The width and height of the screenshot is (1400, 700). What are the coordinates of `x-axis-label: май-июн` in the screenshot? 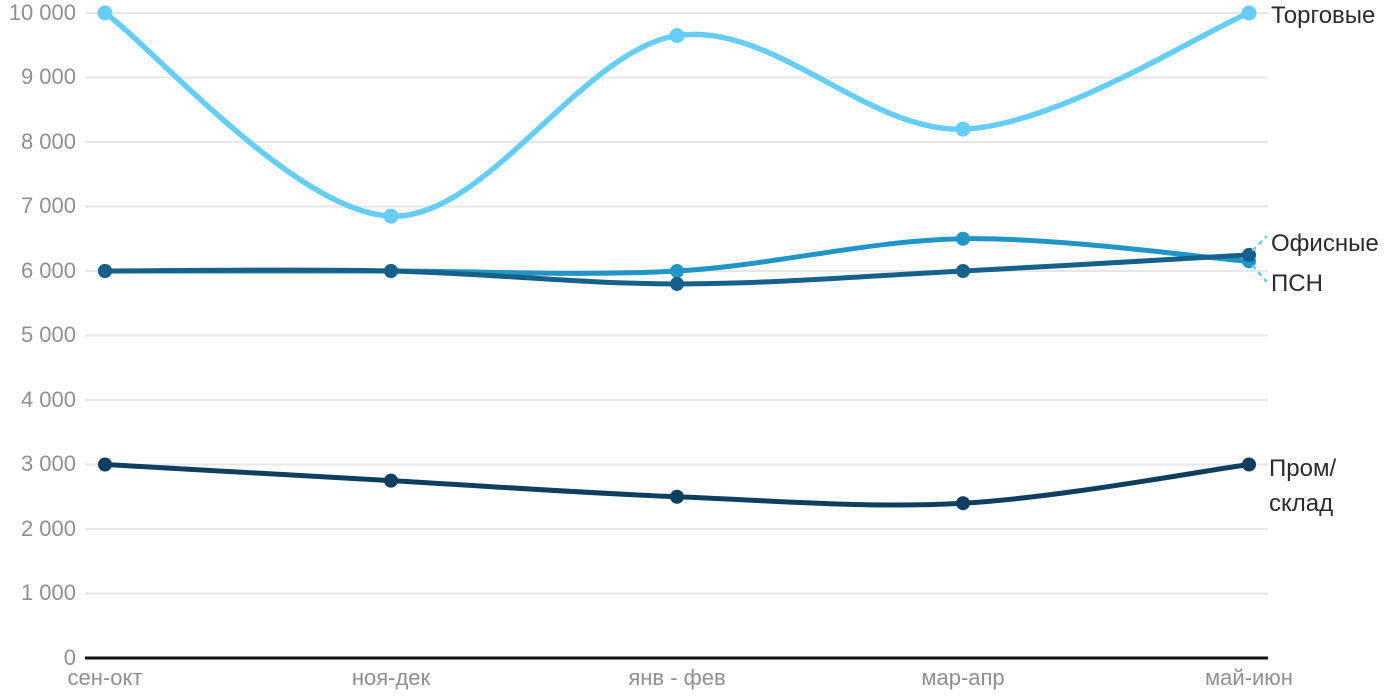 It's located at (1249, 677).